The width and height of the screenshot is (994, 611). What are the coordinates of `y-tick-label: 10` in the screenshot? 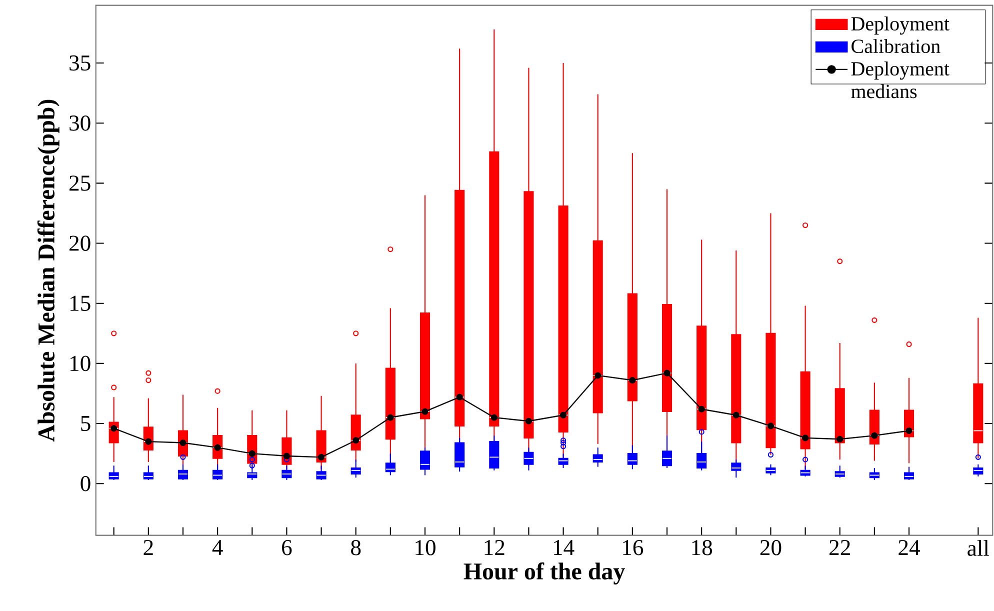 It's located at (80, 363).